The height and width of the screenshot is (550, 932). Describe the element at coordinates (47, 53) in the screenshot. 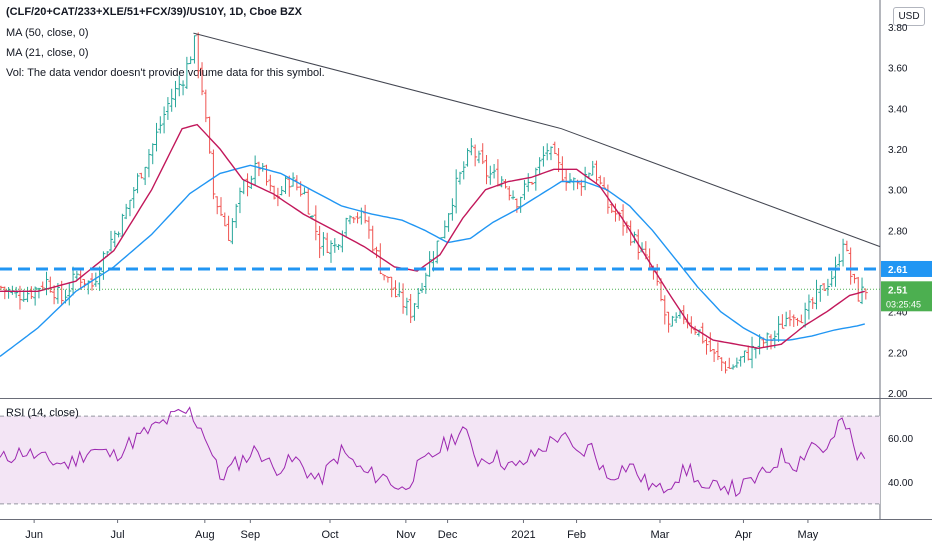

I see `ma21-legend: MA (21, close, 0)` at that location.